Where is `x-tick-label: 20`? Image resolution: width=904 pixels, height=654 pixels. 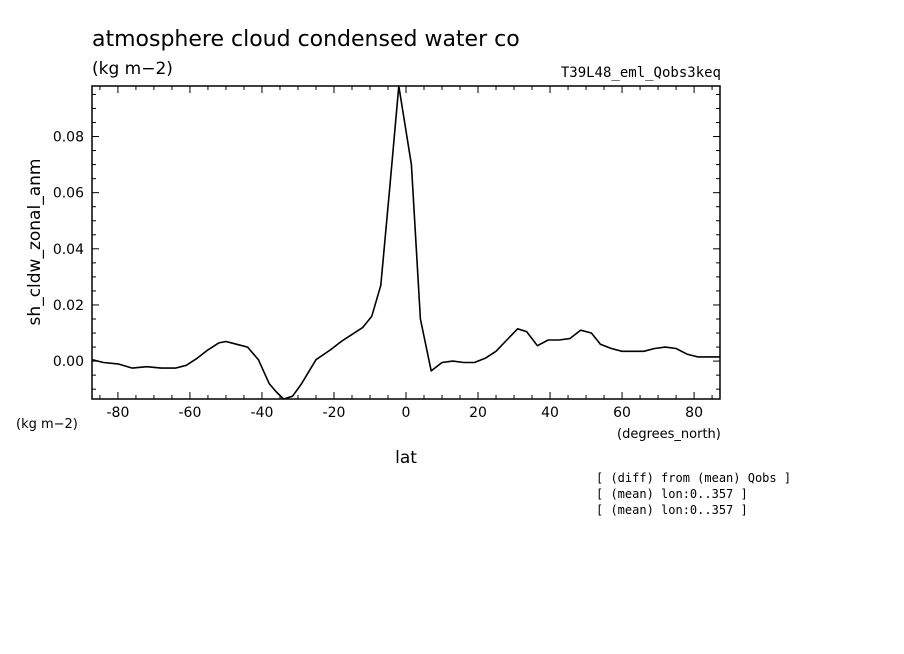
x-tick-label: 20 is located at coordinates (478, 413).